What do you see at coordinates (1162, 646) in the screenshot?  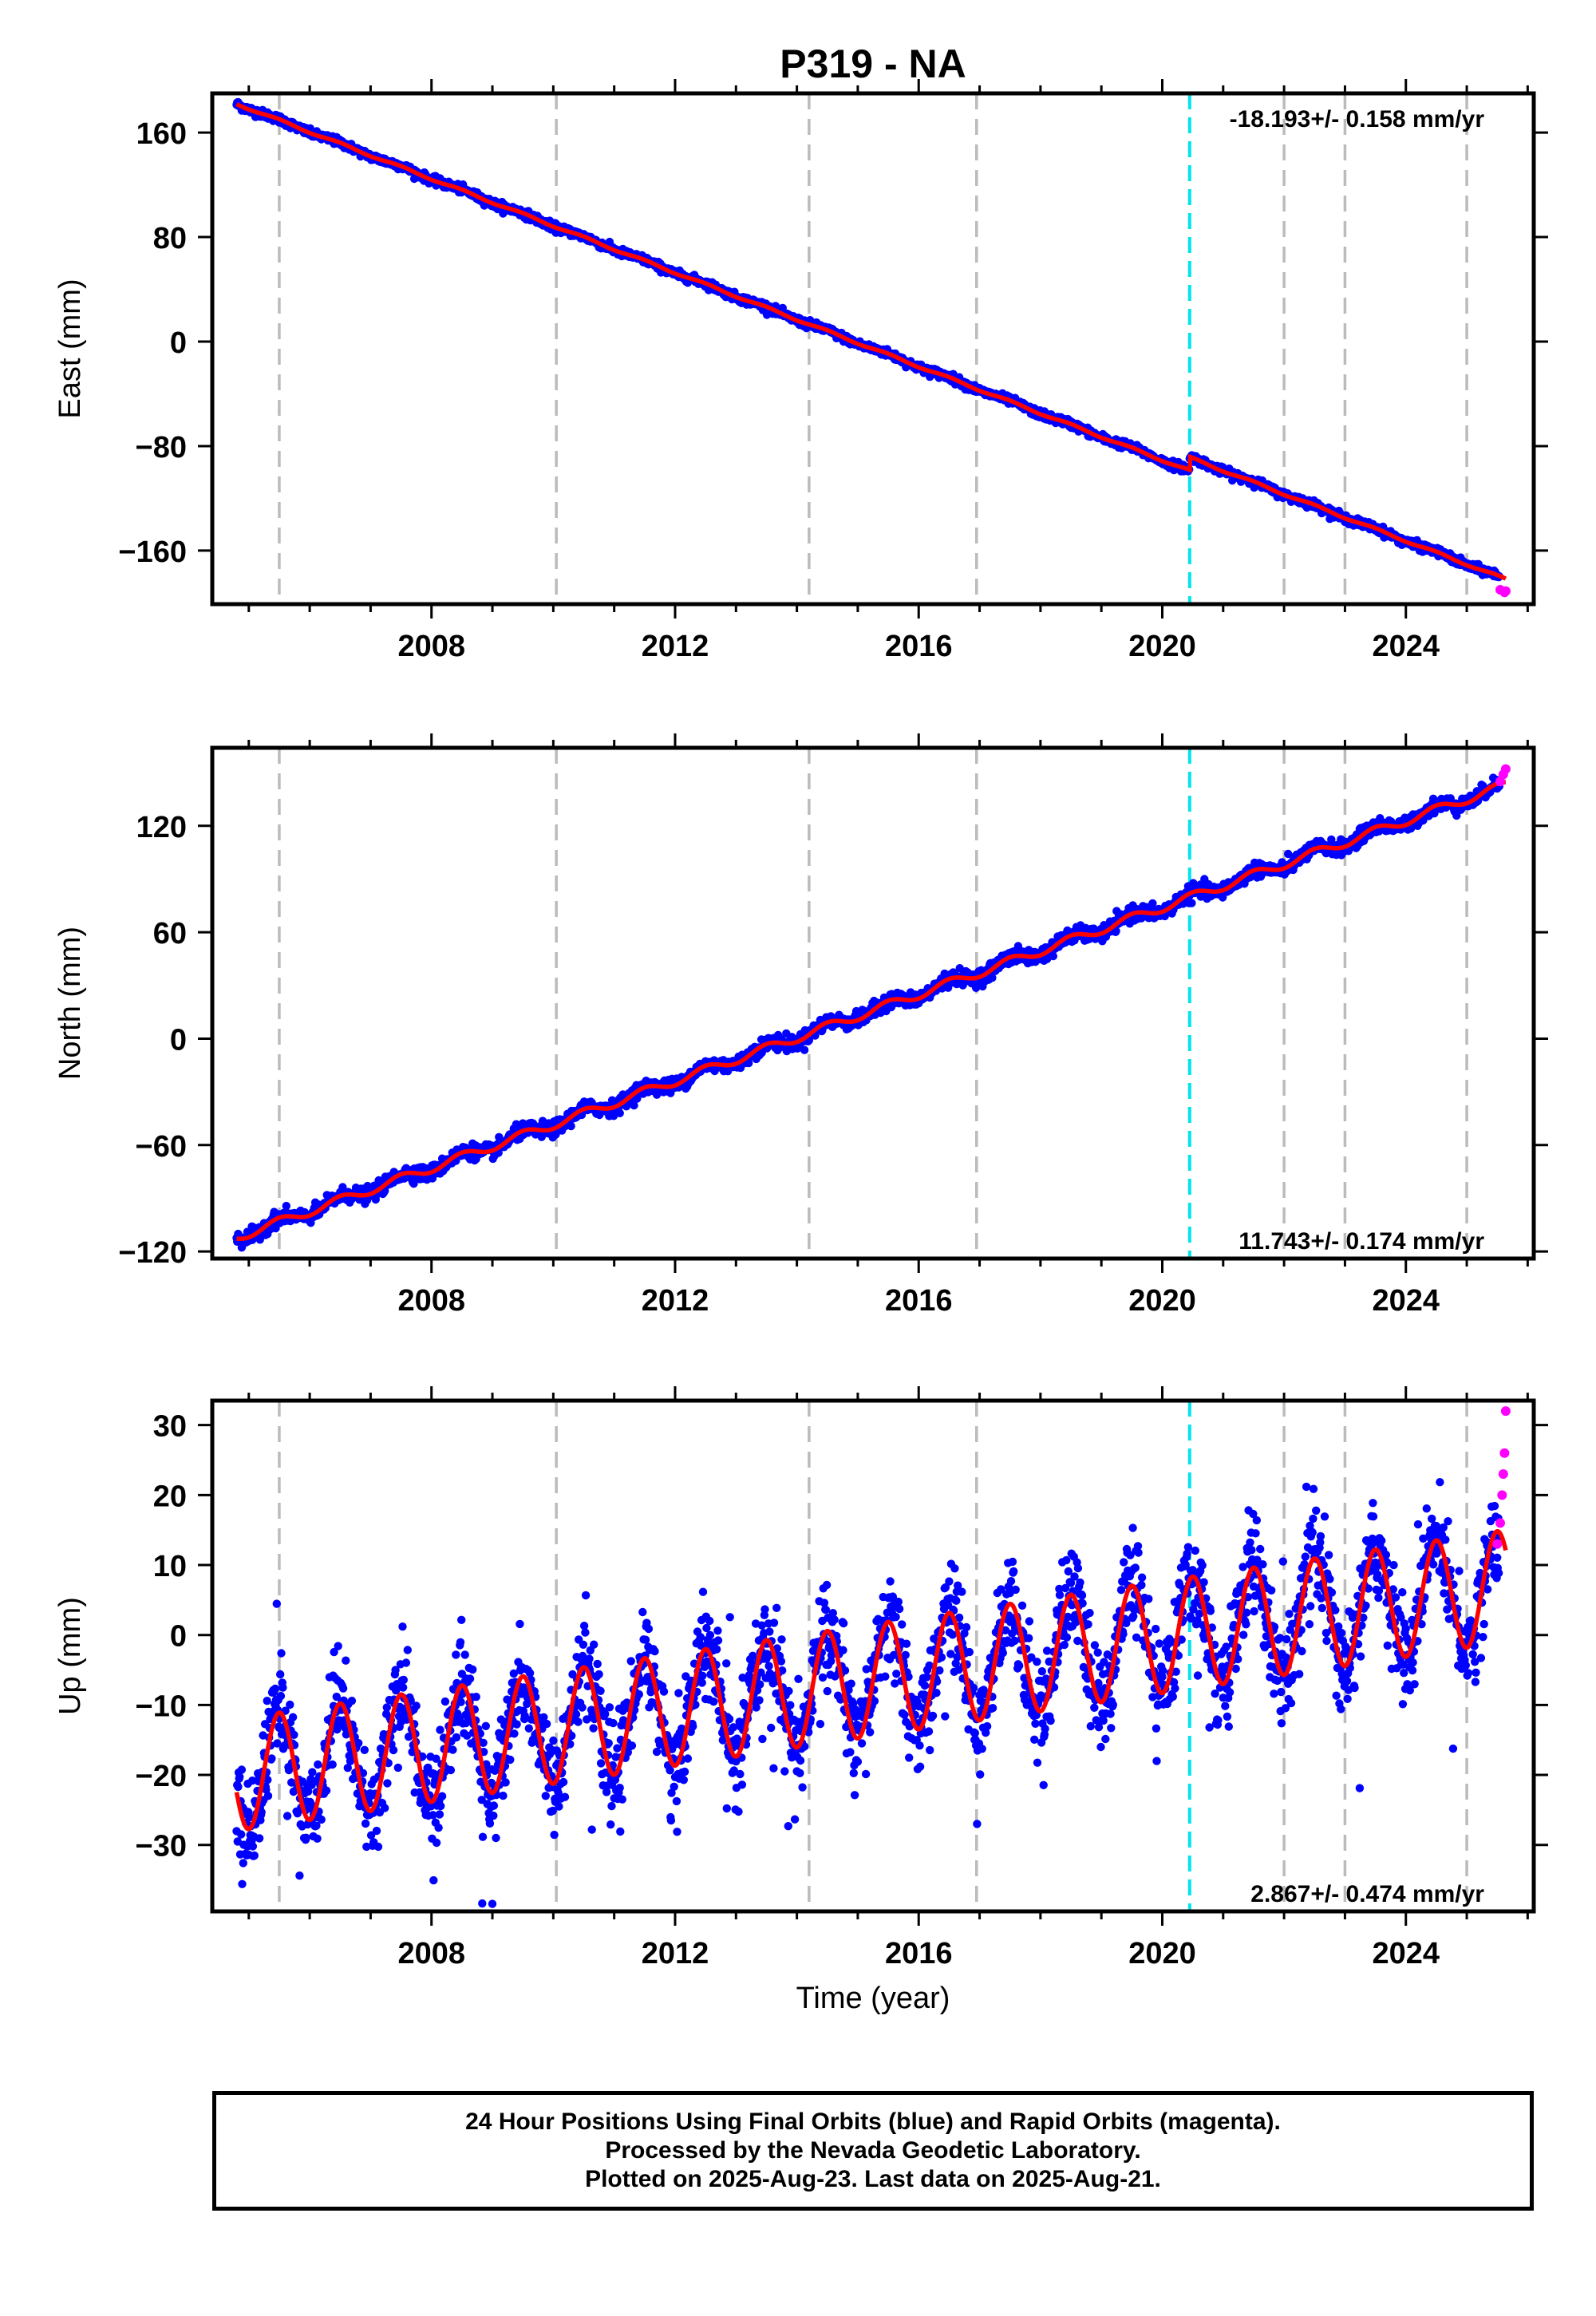 I see `x-tick-label: 2020` at bounding box center [1162, 646].